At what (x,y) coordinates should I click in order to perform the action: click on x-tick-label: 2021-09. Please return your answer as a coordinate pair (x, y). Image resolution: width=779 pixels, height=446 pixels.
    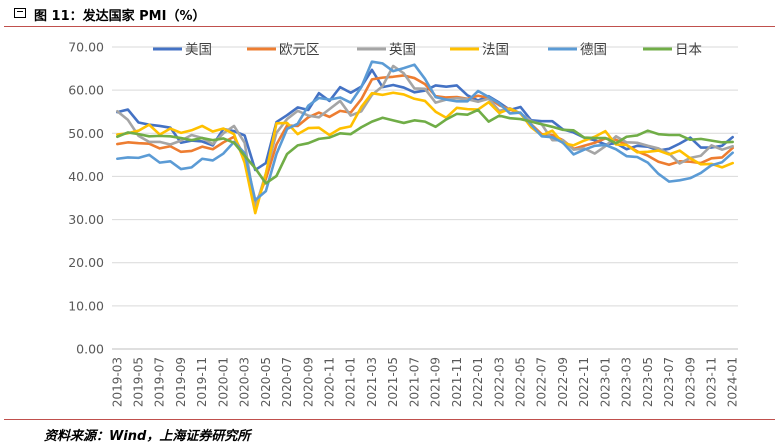
    Looking at the image, I should click on (436, 382).